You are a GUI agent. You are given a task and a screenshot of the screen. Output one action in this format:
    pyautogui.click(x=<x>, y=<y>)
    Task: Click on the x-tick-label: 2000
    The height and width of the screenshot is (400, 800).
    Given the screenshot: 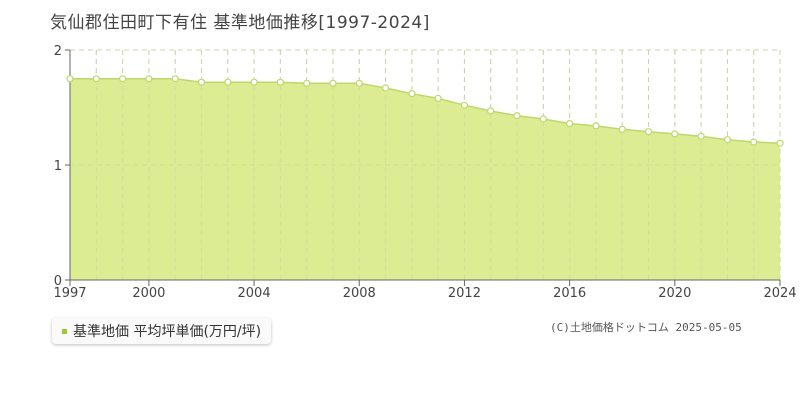 What is the action you would take?
    pyautogui.click(x=148, y=293)
    